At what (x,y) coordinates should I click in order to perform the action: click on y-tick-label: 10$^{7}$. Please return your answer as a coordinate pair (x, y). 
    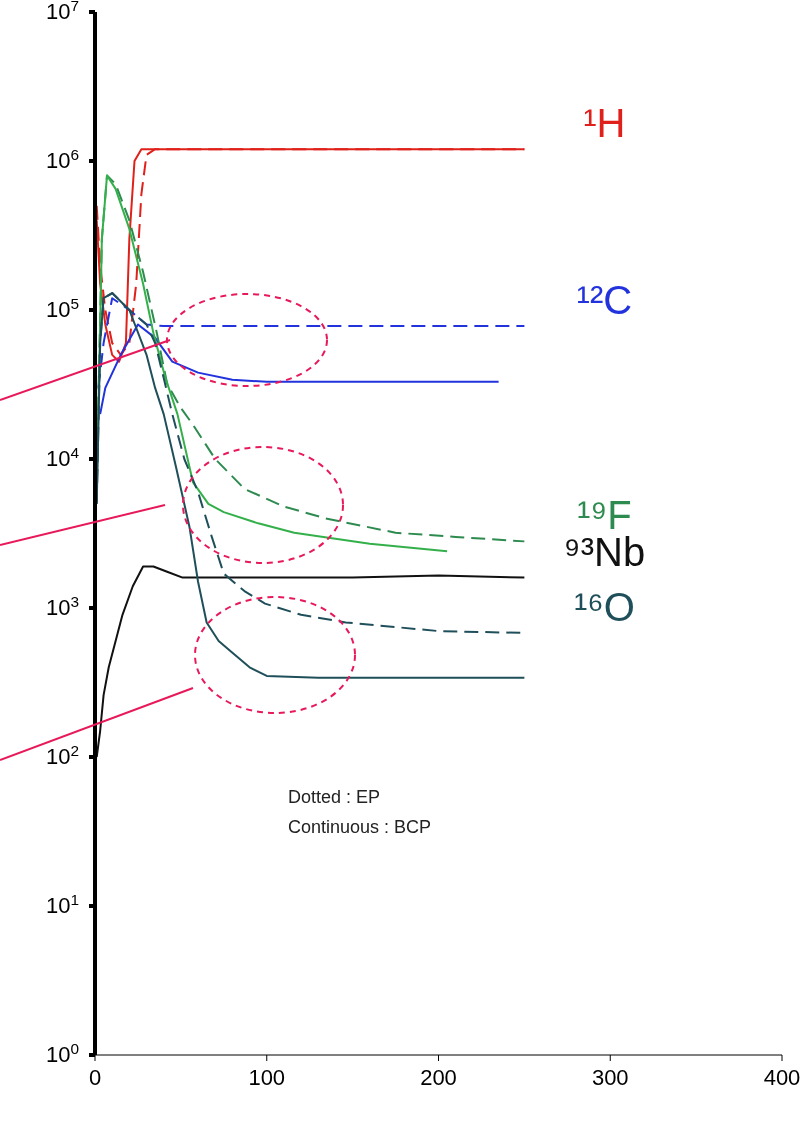
    Looking at the image, I should click on (62, 12).